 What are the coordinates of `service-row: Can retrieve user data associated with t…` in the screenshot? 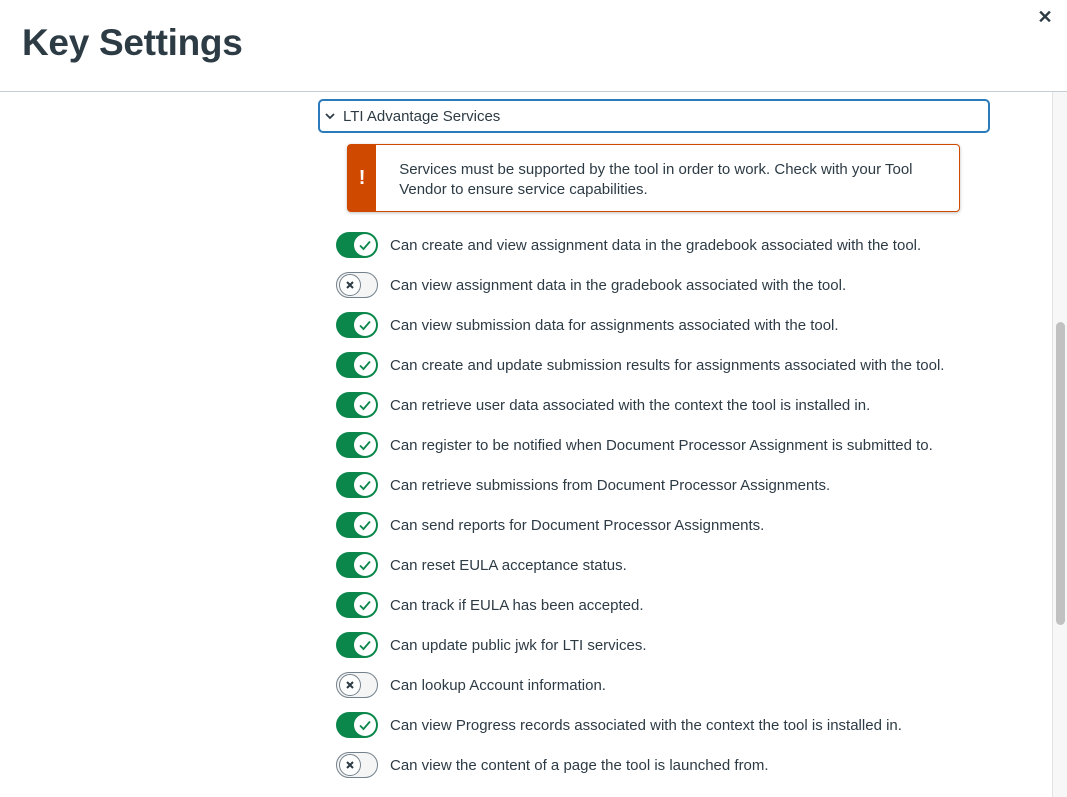 It's located at (640, 405).